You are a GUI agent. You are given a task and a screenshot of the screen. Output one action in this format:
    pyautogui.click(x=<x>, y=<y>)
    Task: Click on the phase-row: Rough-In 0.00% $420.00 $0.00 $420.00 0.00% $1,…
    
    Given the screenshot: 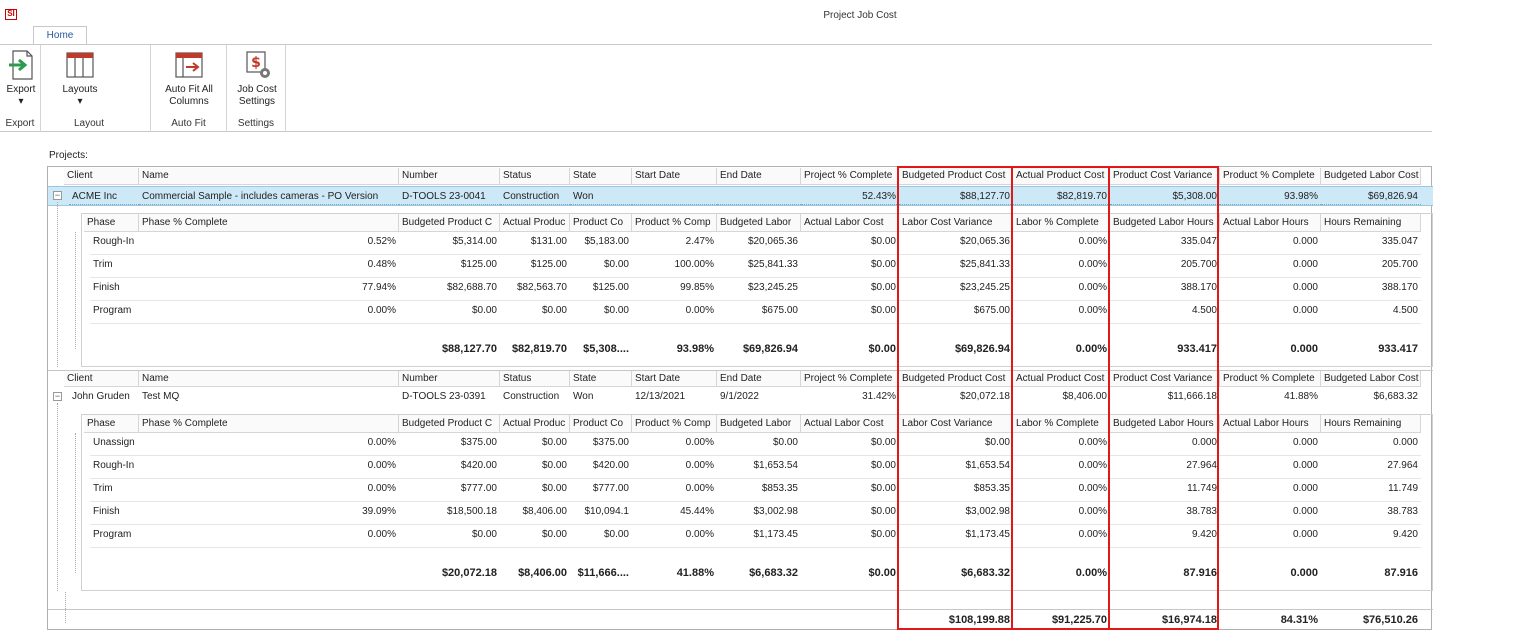 What is the action you would take?
    pyautogui.click(x=740, y=467)
    